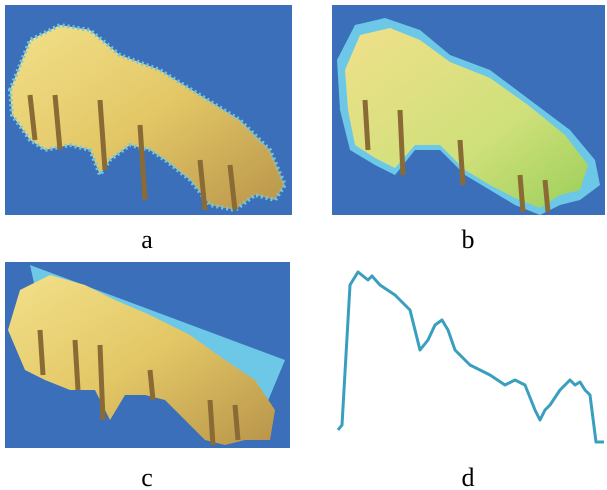  Describe the element at coordinates (147, 239) in the screenshot. I see `panel-label: a` at that location.